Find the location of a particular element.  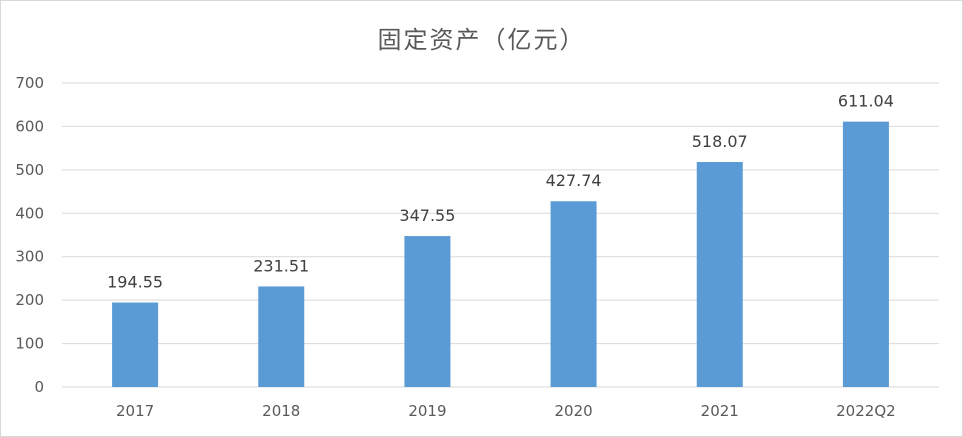

x-tick-label: 2018 is located at coordinates (281, 411).